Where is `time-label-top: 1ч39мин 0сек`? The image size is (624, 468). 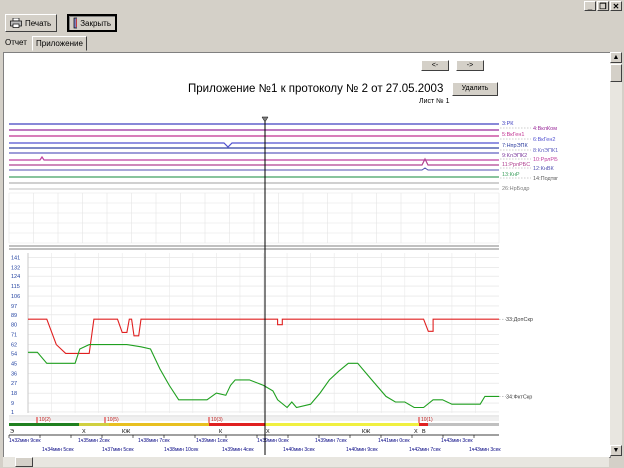 time-label-top: 1ч39мин 0сек is located at coordinates (273, 441).